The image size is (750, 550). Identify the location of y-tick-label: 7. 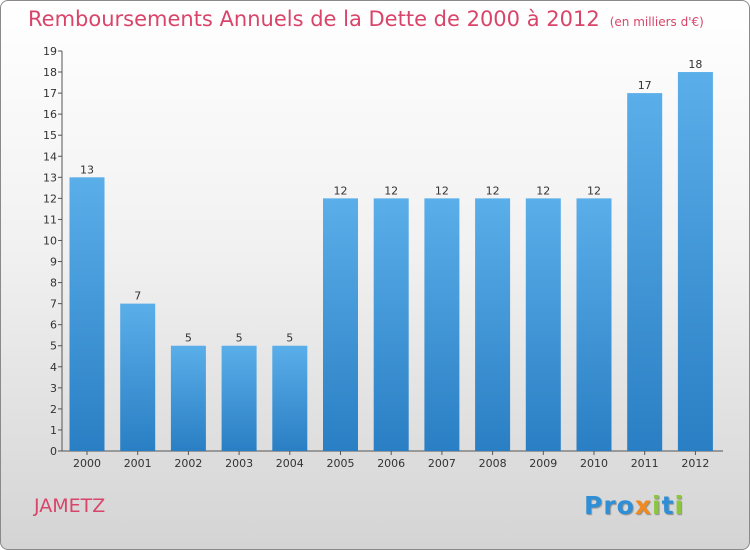
(53, 304).